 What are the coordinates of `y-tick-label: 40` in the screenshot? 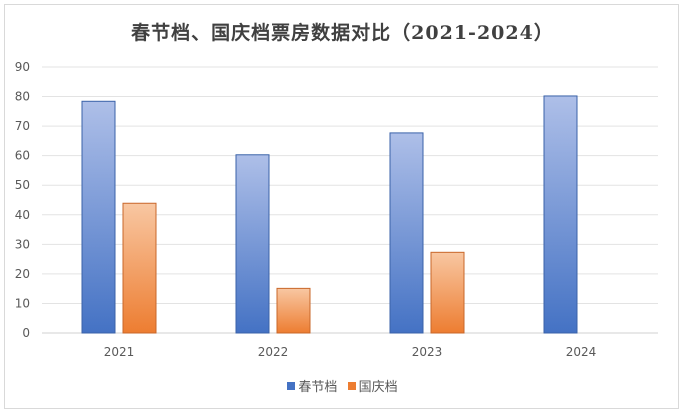 It's located at (22, 215).